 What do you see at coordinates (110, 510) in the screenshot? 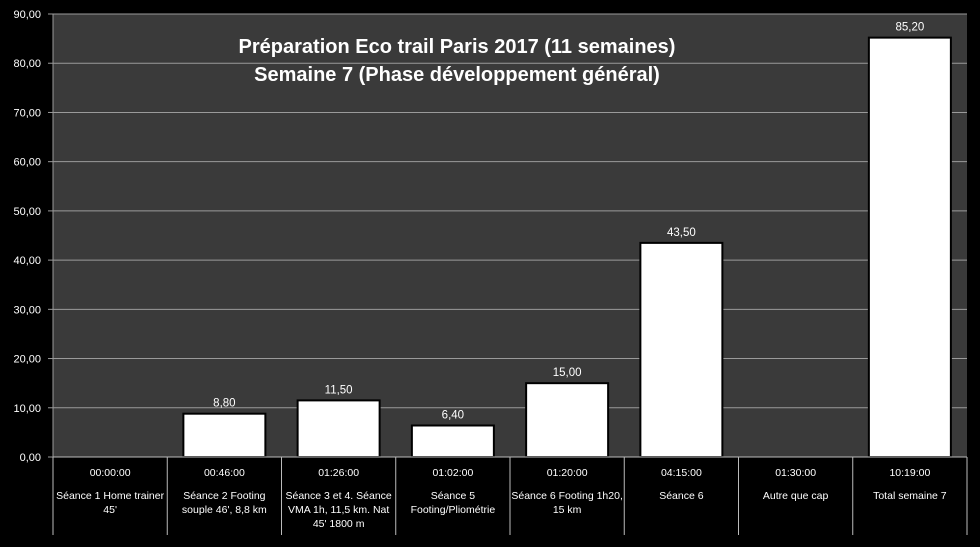
I see `category-label: 45'` at bounding box center [110, 510].